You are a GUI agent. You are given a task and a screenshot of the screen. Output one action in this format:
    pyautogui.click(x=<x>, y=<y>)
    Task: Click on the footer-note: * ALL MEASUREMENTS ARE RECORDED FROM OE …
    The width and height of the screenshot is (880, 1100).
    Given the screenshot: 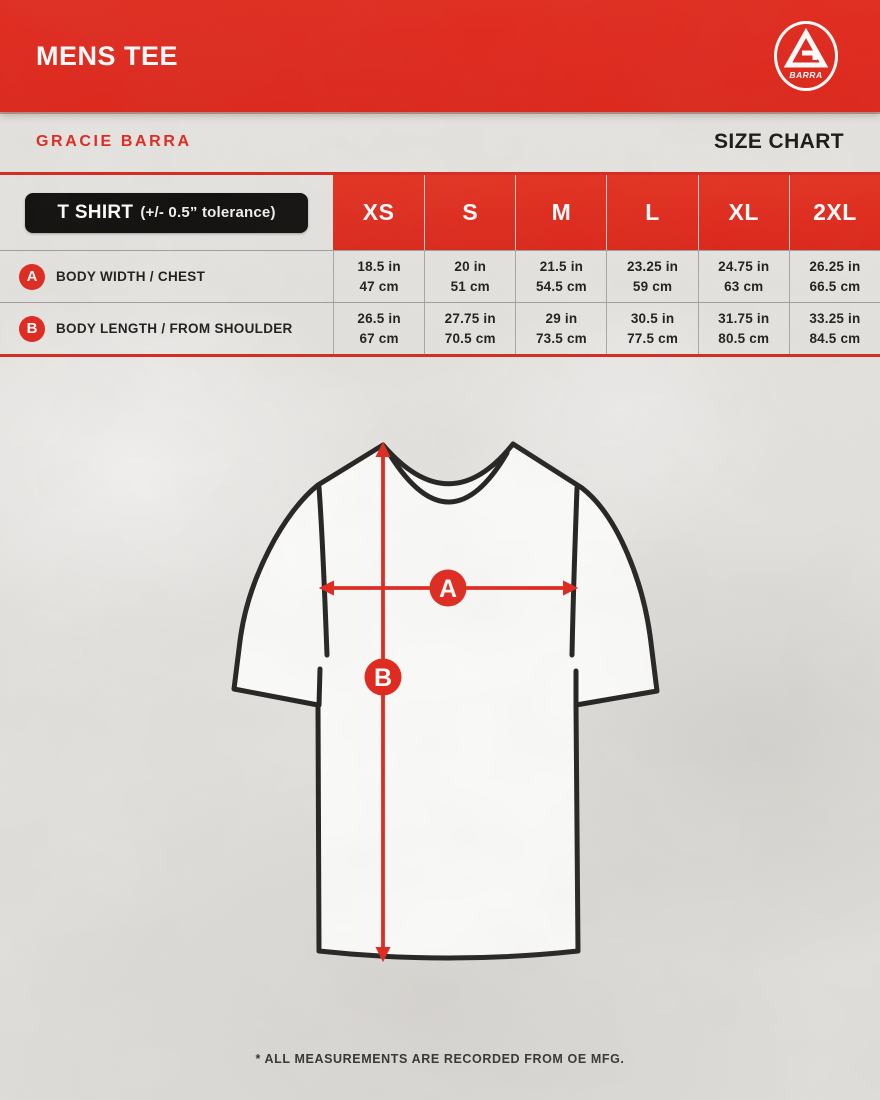 What is the action you would take?
    pyautogui.click(x=440, y=1059)
    